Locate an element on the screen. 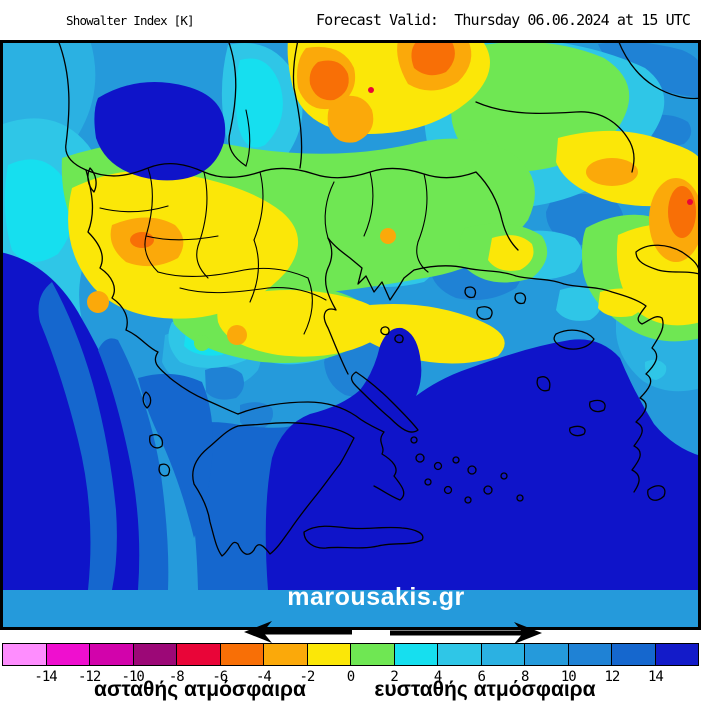 This screenshot has width=701, height=701. color-scale-tick-label: -2 is located at coordinates (307, 677).